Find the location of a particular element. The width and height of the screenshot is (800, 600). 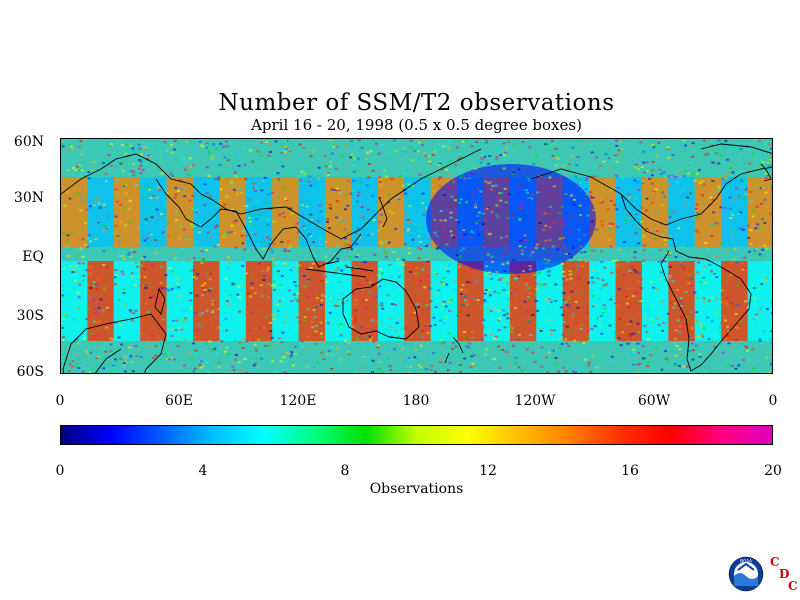

colorbar-label: Observations is located at coordinates (416, 489).